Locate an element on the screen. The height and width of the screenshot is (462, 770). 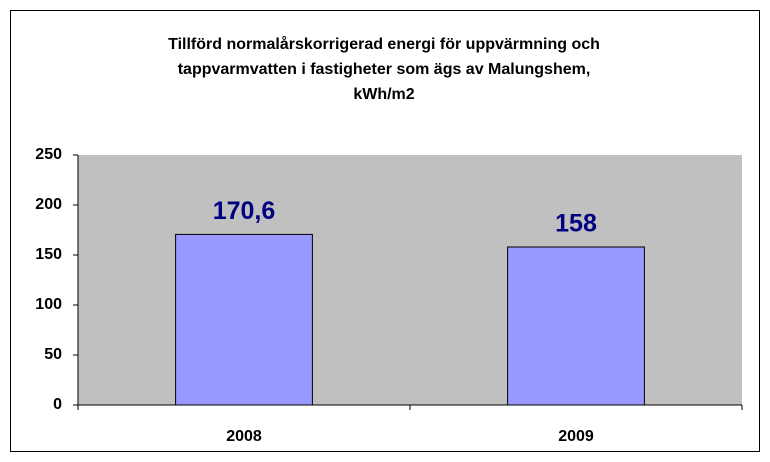
y-tick-label: 250 is located at coordinates (48, 154).